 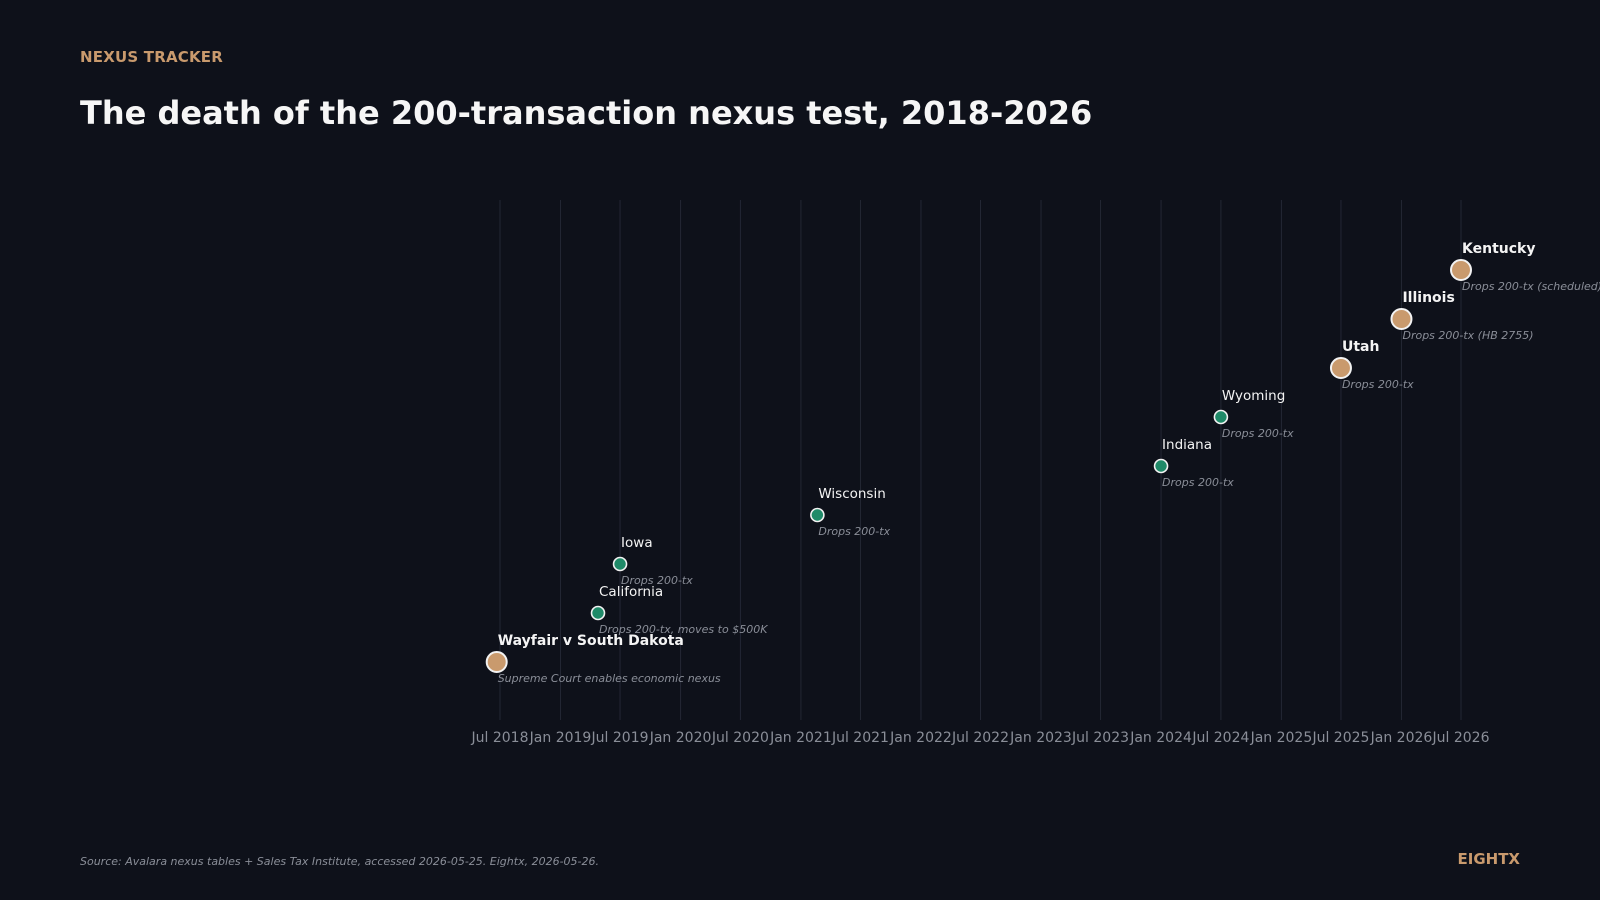 What do you see at coordinates (151, 57) in the screenshot?
I see `chart-kicker: NEXUS TRACKER` at bounding box center [151, 57].